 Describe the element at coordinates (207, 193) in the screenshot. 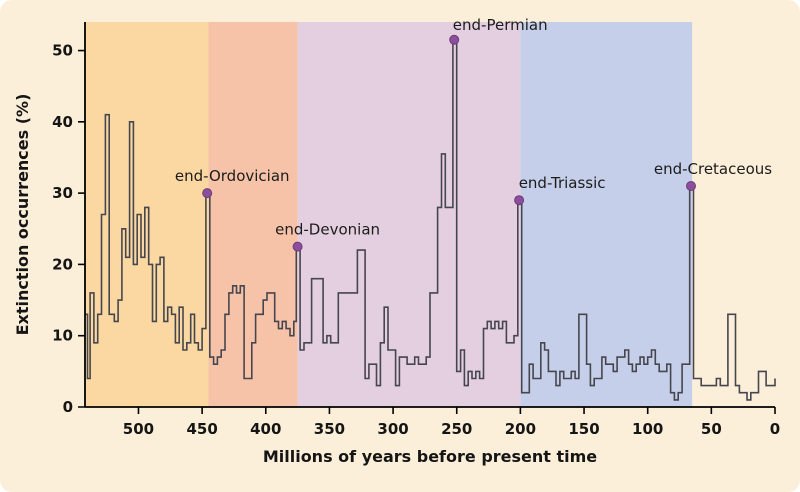

I see `end-ordovician-marker` at that location.